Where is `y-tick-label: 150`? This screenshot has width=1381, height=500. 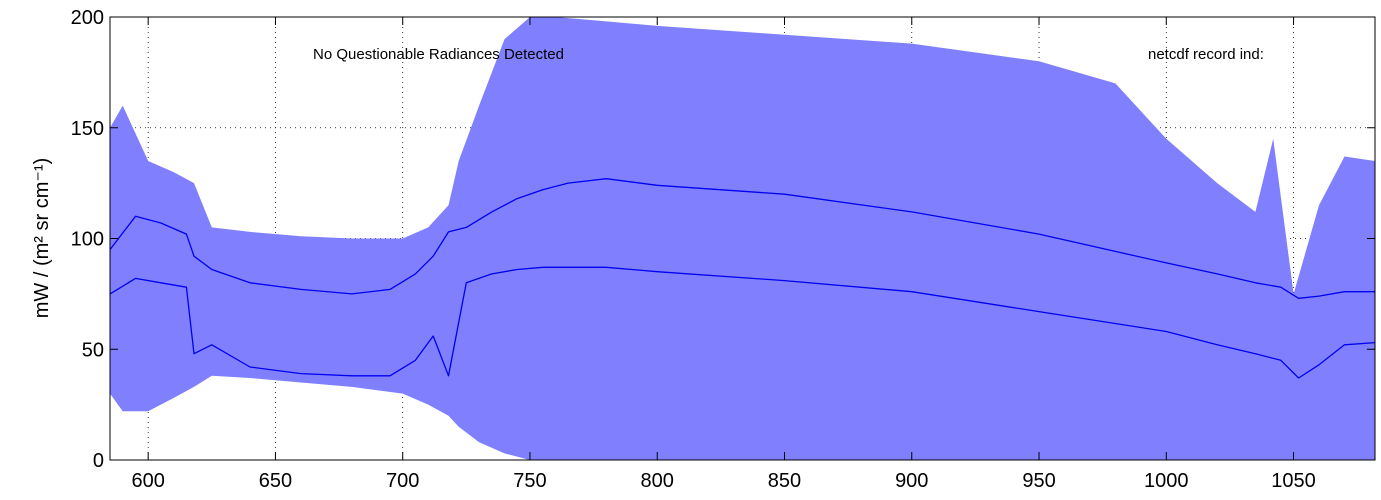 y-tick-label: 150 is located at coordinates (87, 129).